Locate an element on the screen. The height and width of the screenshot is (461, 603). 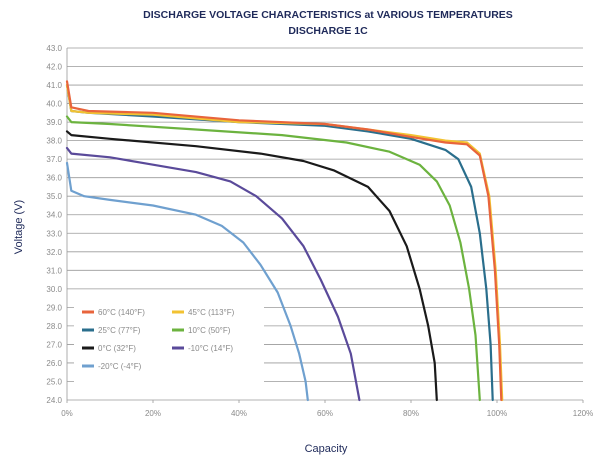
legend-entry: -10°C (14°F) is located at coordinates (210, 348).